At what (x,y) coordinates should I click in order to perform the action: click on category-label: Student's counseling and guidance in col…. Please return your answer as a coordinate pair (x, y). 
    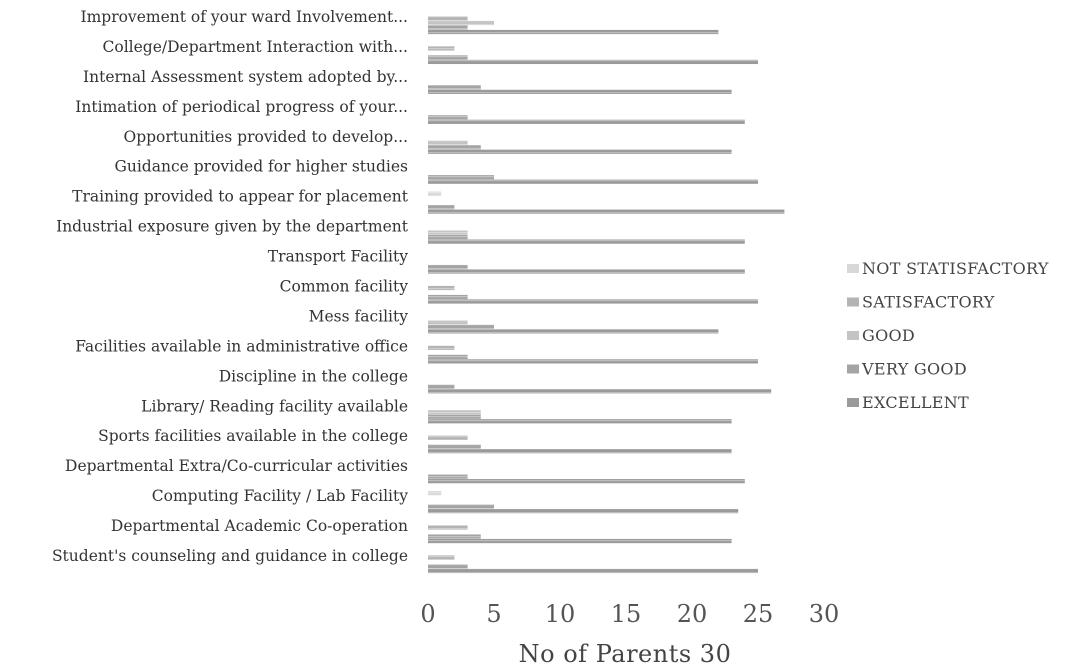
    Looking at the image, I should click on (230, 556).